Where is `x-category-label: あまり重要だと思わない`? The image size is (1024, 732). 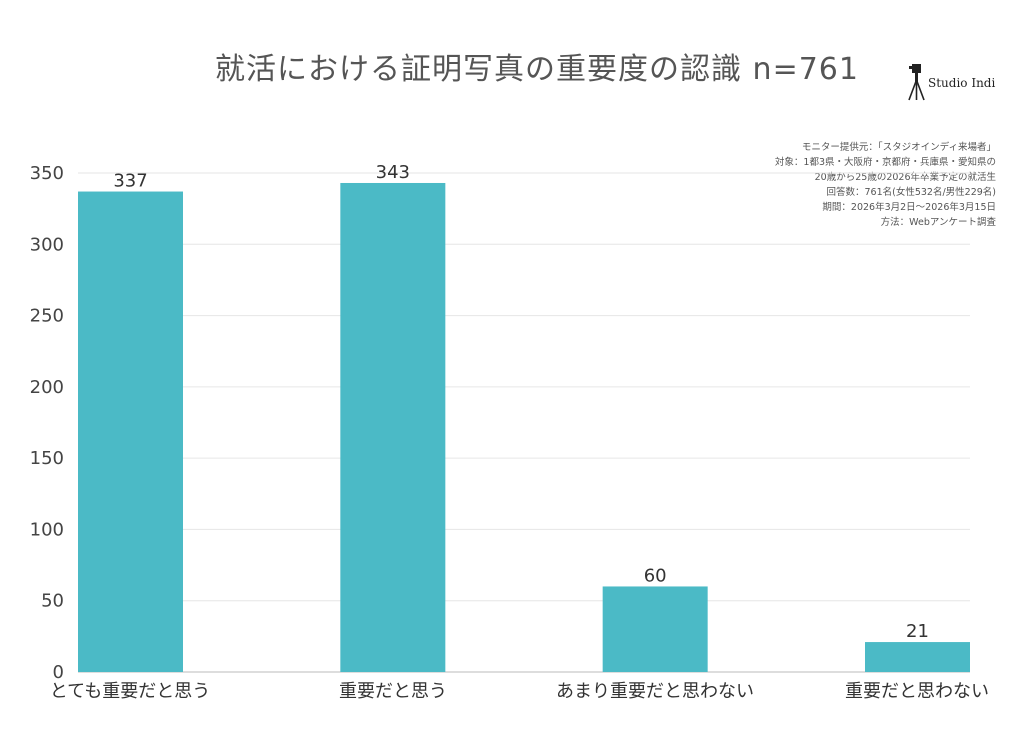 x-category-label: あまり重要だと思わない is located at coordinates (655, 691).